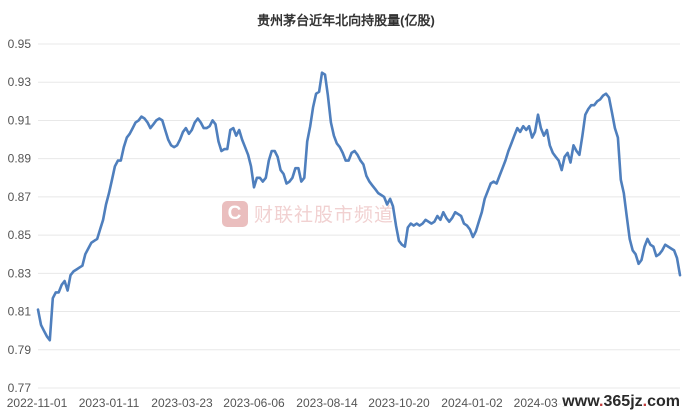  I want to click on x-tick-label: 2023-06-06, so click(254, 403).